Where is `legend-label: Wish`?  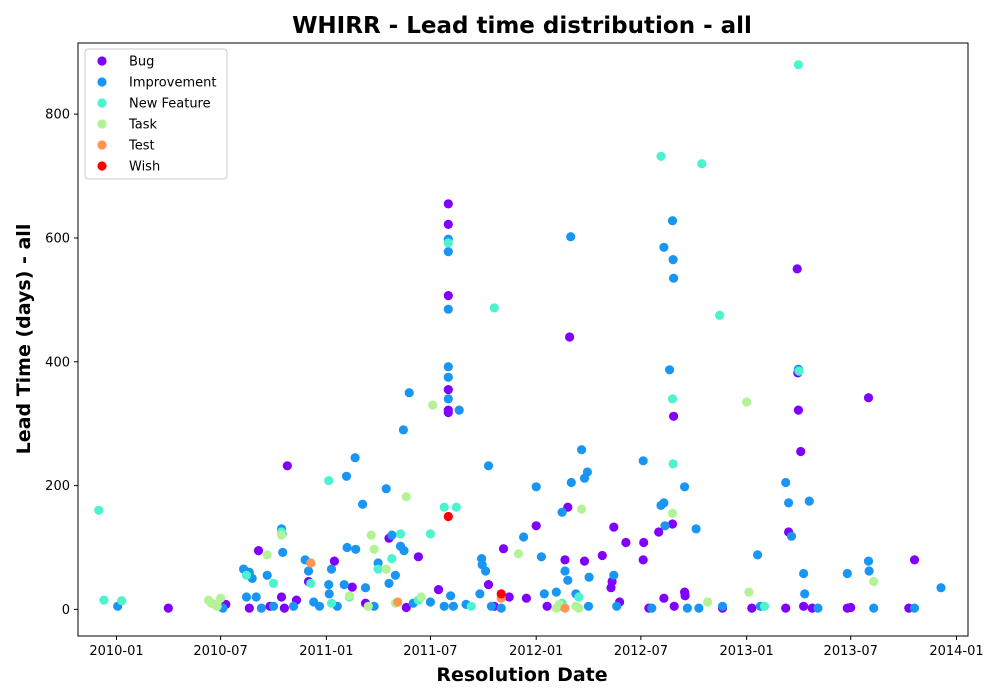
legend-label: Wish is located at coordinates (144, 167).